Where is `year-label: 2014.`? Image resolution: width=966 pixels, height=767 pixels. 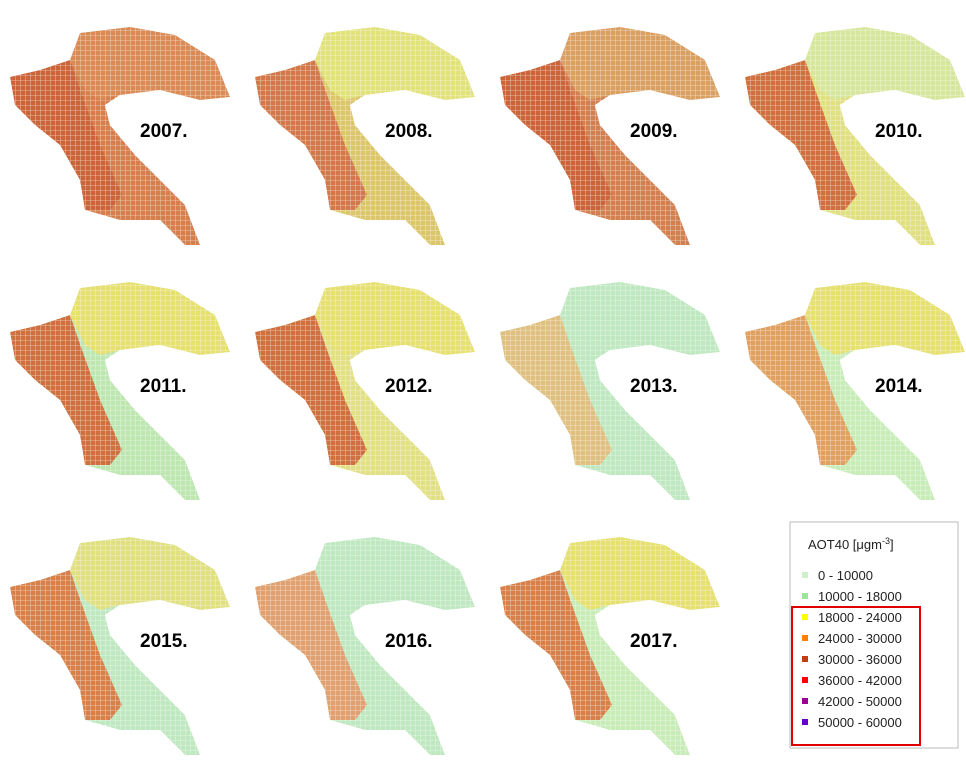 year-label: 2014. is located at coordinates (899, 386).